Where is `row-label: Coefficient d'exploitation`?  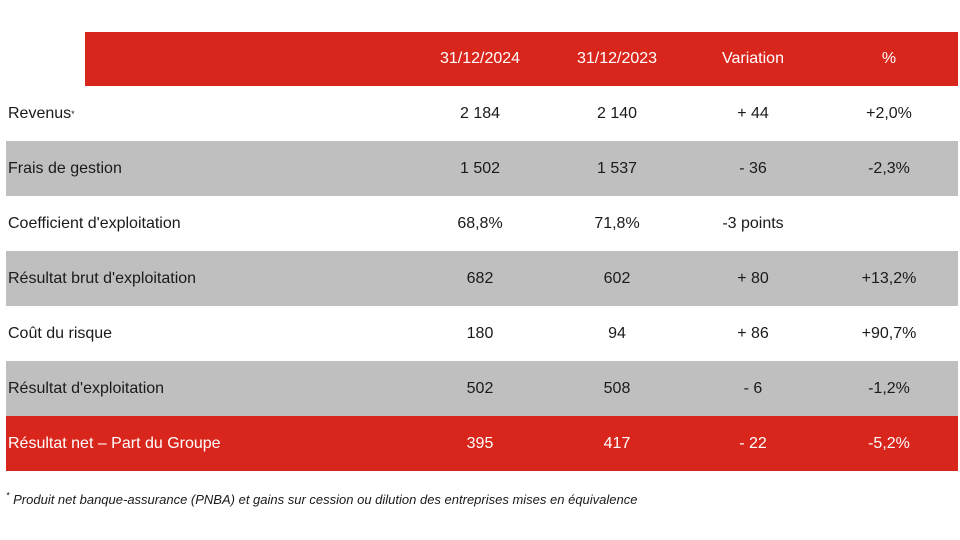
row-label: Coefficient d'exploitation is located at coordinates (94, 223).